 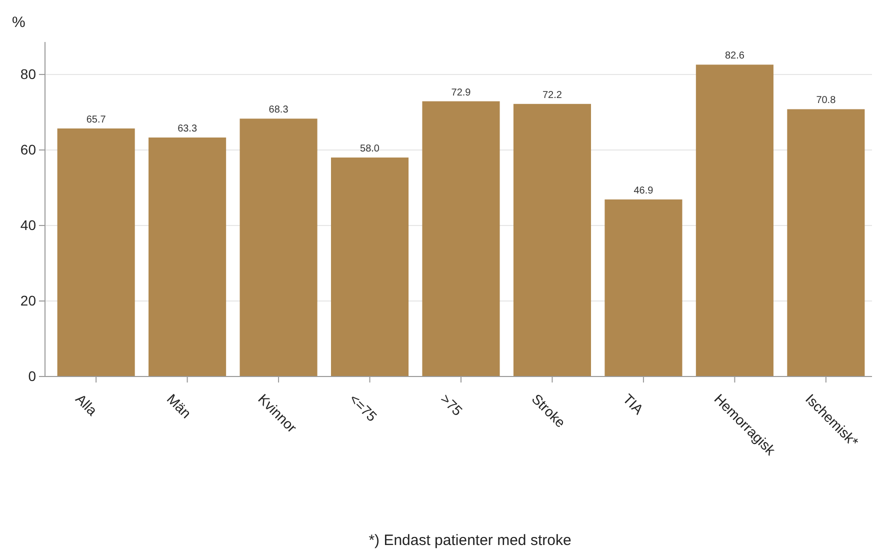 What do you see at coordinates (370, 149) in the screenshot?
I see `text: 58.0` at bounding box center [370, 149].